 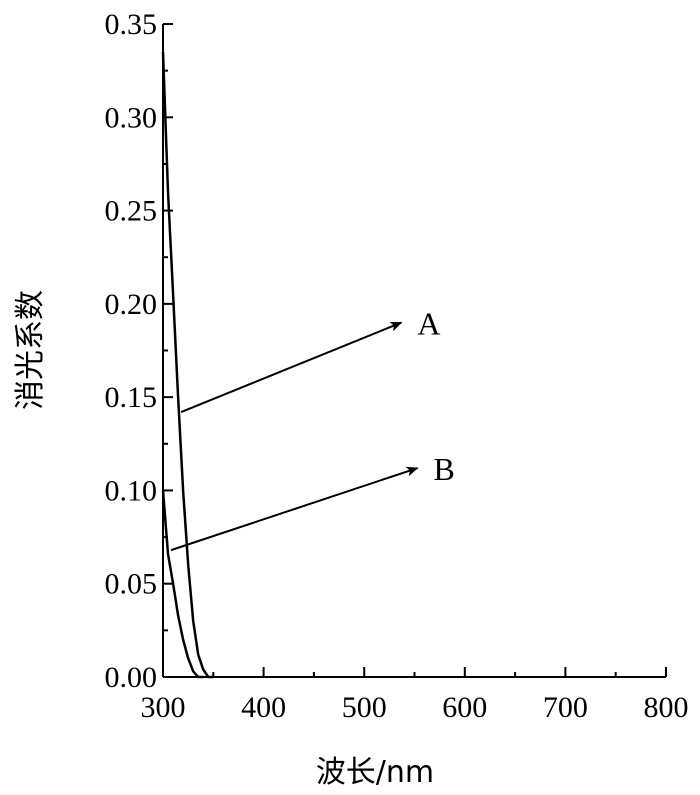 I want to click on y-tick-label: 0.35, so click(x=131, y=24).